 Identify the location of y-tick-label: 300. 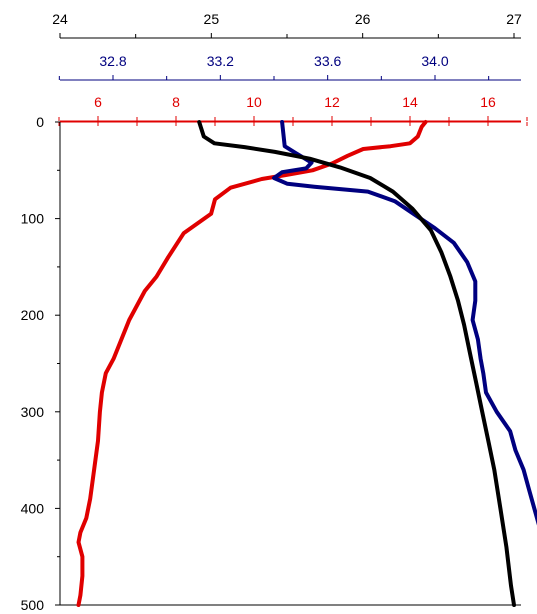
(33, 412).